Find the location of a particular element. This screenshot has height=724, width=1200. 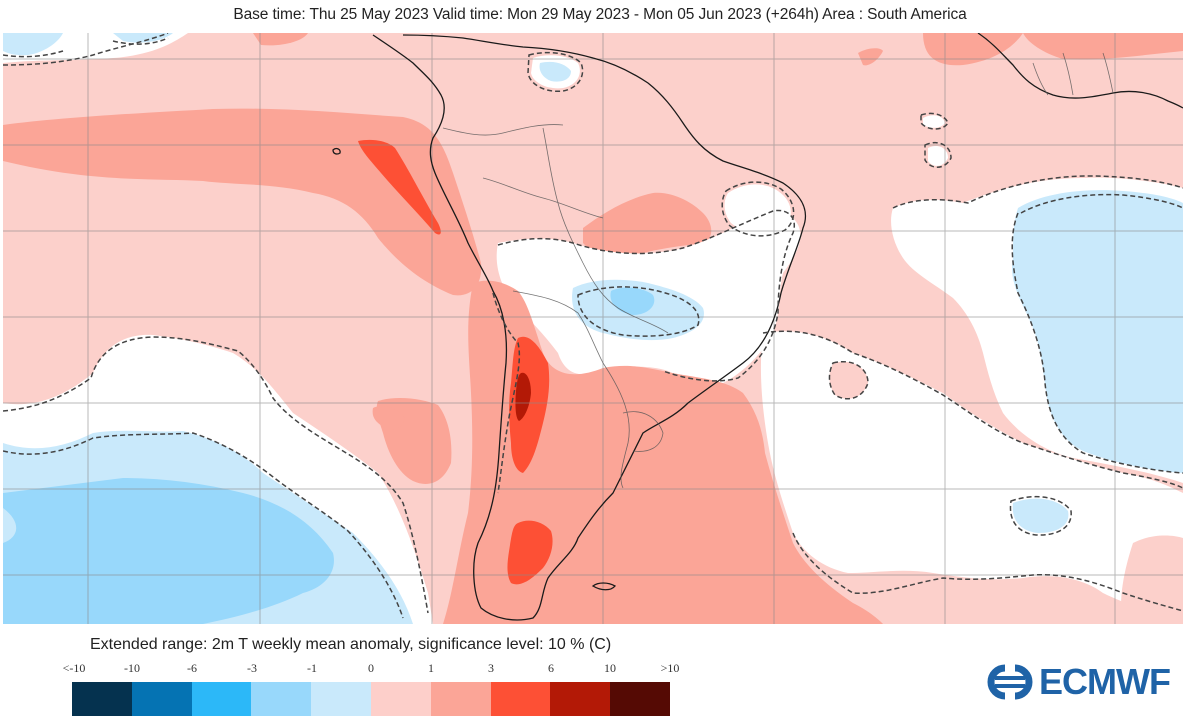

legend-tick: >10 is located at coordinates (670, 668).